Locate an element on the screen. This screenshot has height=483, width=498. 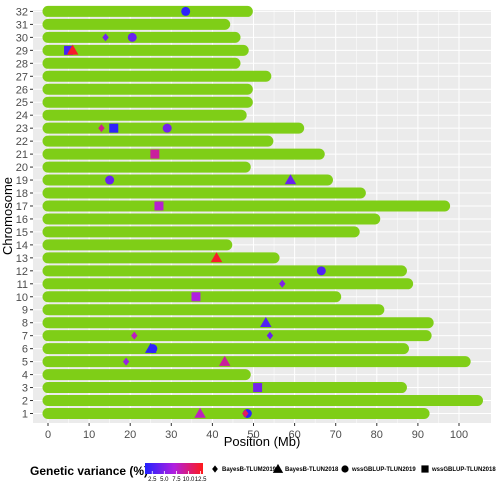
y-tick-label: 27 is located at coordinates (22, 77).